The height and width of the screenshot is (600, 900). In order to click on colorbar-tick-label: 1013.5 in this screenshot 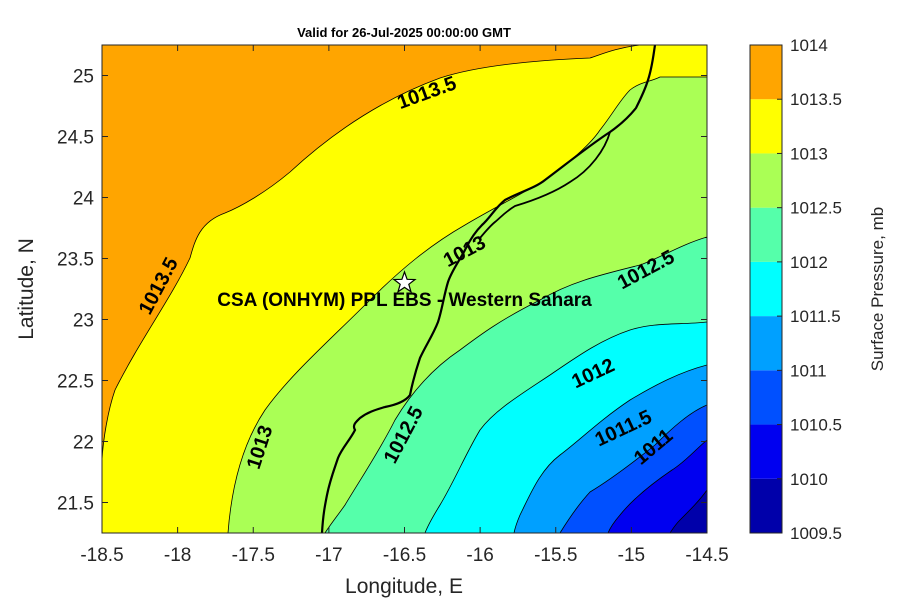, I will do `click(816, 99)`.